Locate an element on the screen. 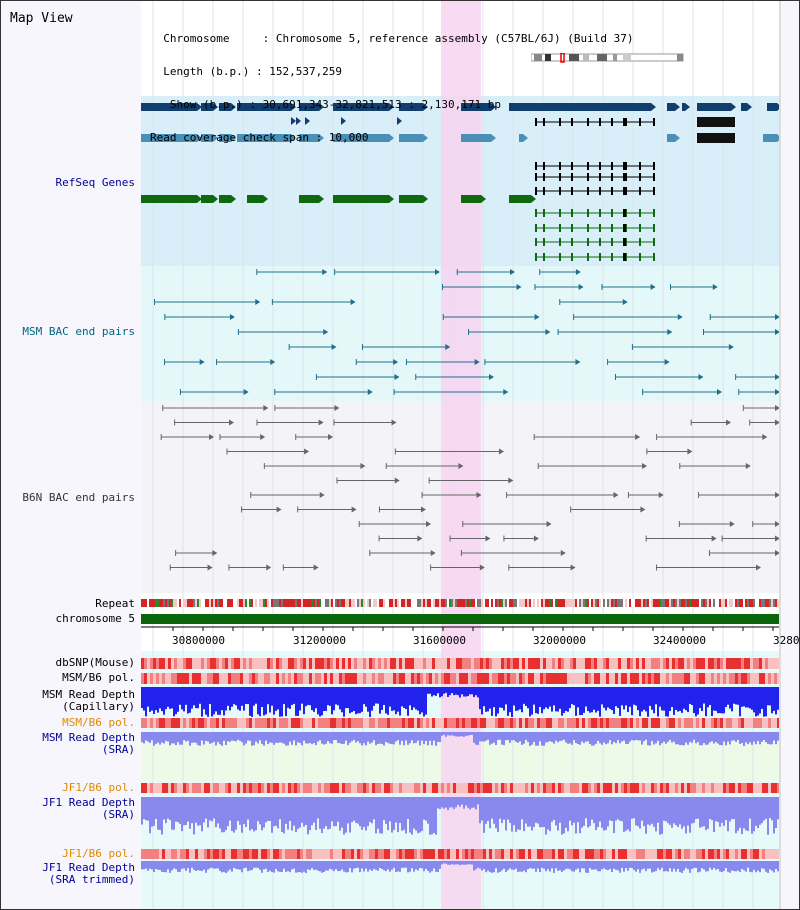  b6n-bac-label: B6N BAC end pairs is located at coordinates (78, 497).